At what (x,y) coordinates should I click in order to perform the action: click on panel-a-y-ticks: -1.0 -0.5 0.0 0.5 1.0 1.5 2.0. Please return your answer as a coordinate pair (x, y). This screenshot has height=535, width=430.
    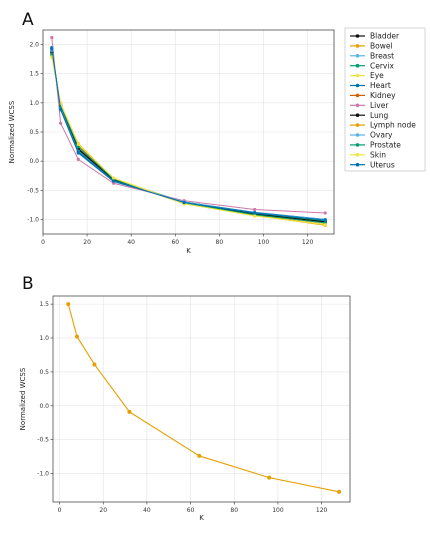
    Looking at the image, I should click on (35, 132).